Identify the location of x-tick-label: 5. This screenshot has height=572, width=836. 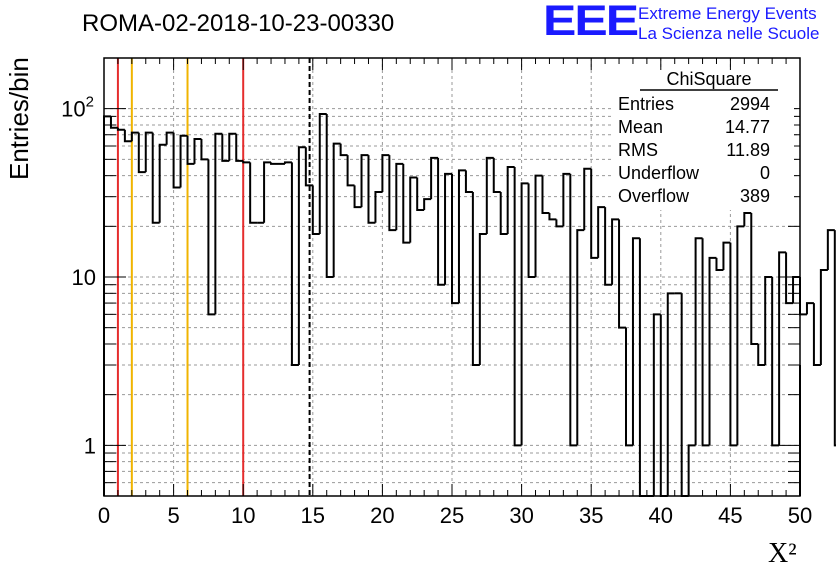
(173, 515).